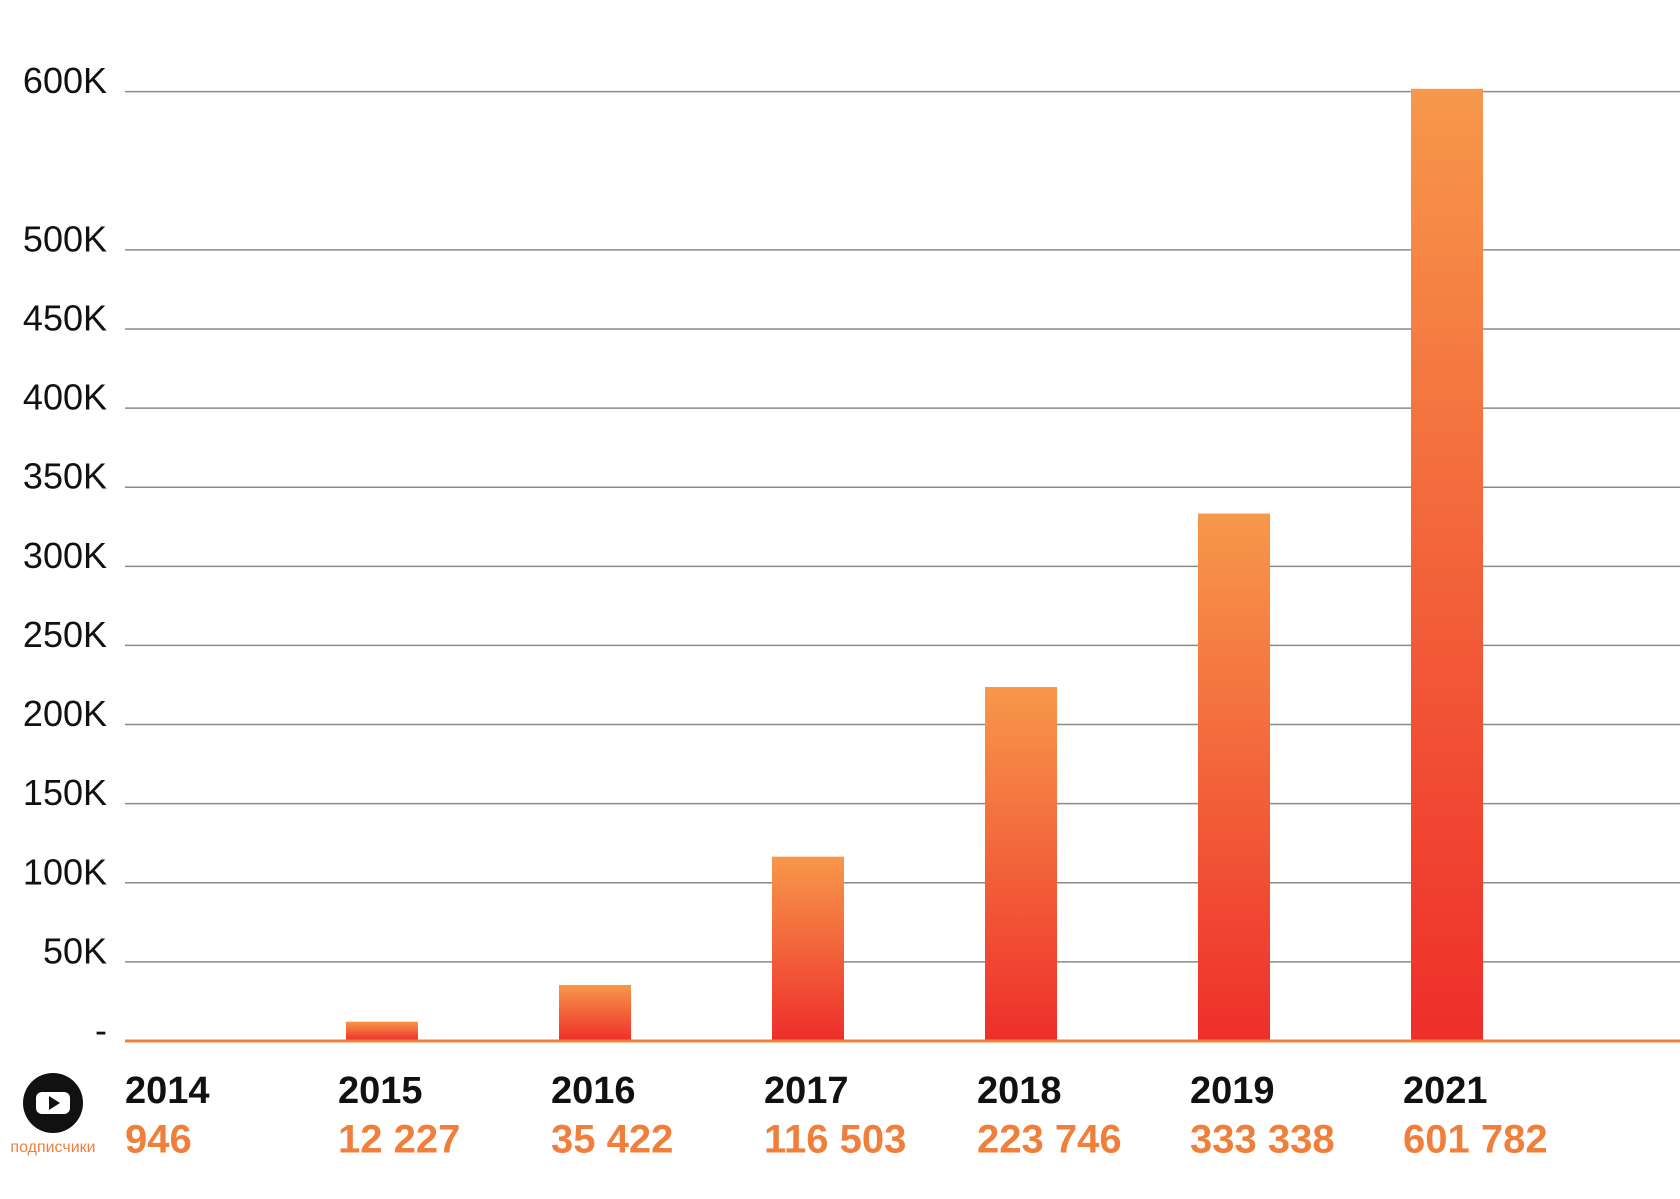  What do you see at coordinates (835, 1140) in the screenshot?
I see `value-label: 116 503` at bounding box center [835, 1140].